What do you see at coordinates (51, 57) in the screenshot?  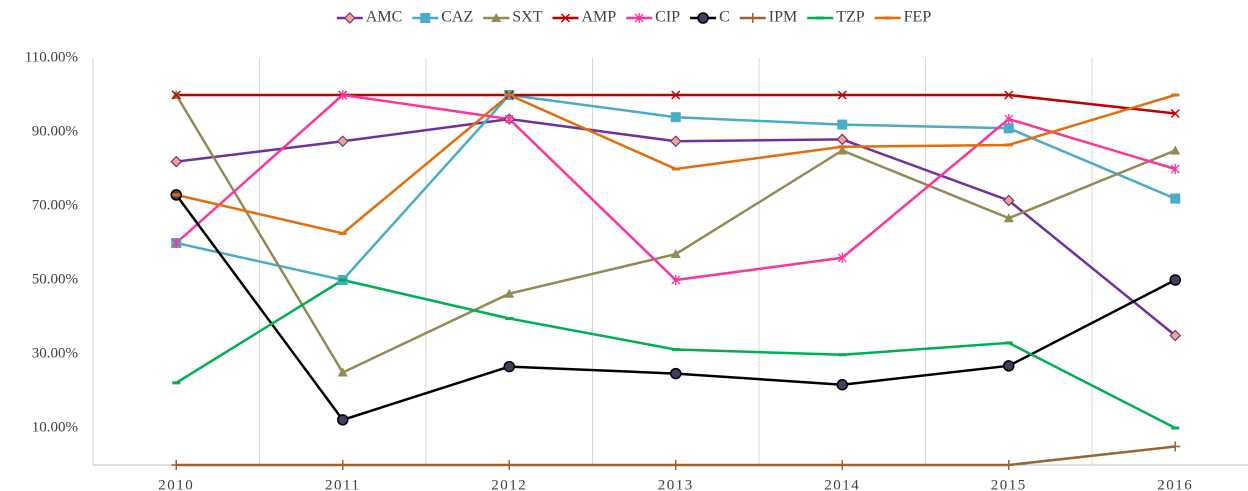 I see `y-tick-label: 110.00%` at bounding box center [51, 57].